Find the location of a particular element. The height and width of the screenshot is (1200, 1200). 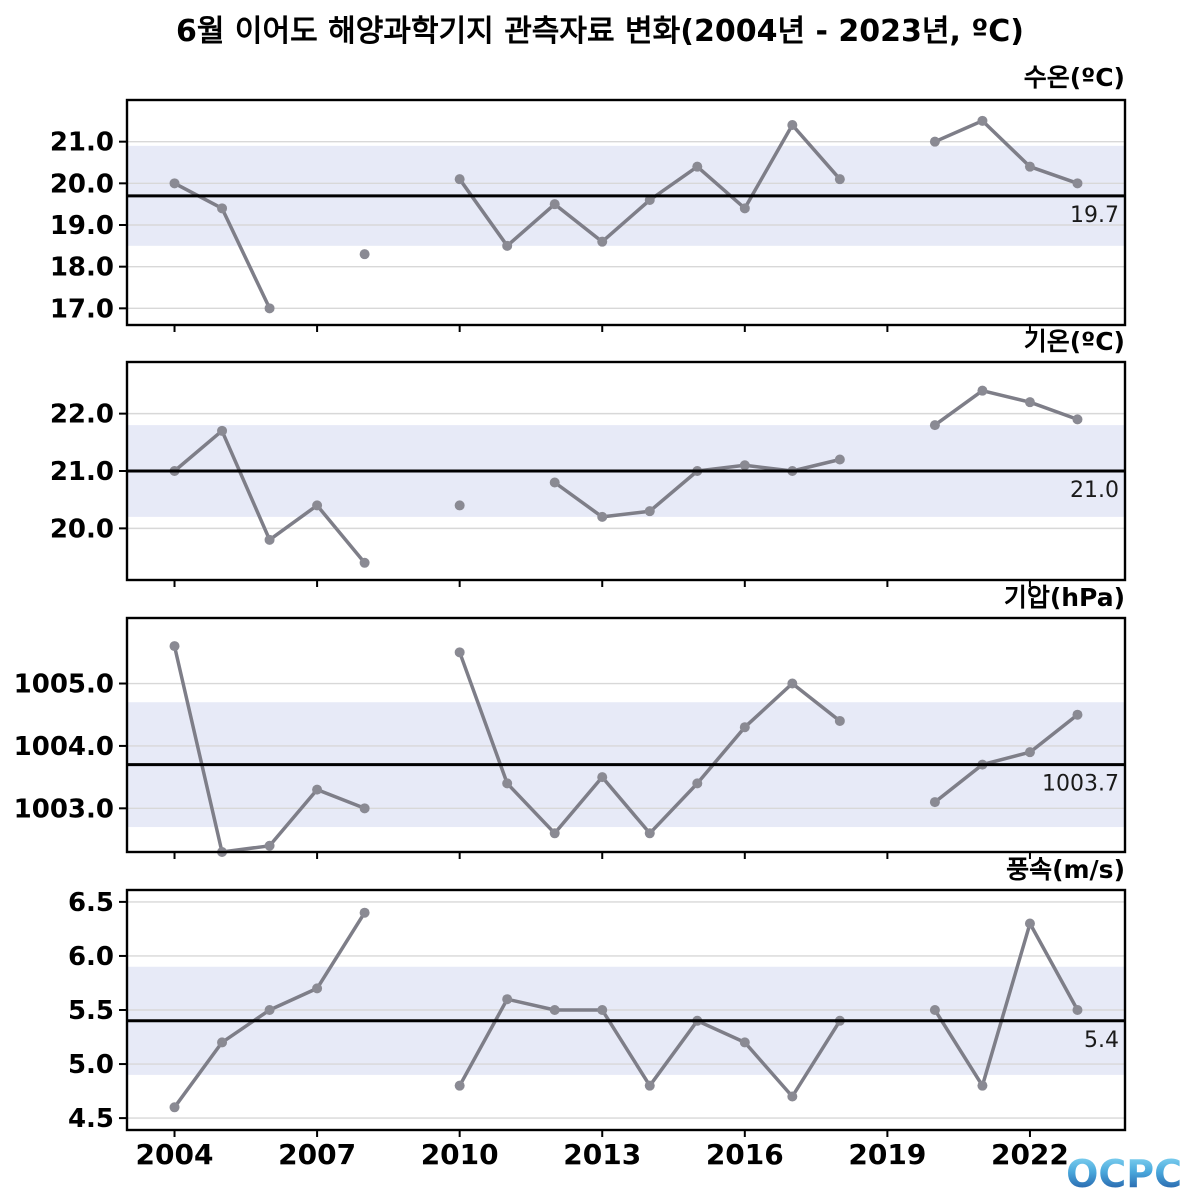

panel-label-pressure: 기압(hPa) is located at coordinates (1064, 597).